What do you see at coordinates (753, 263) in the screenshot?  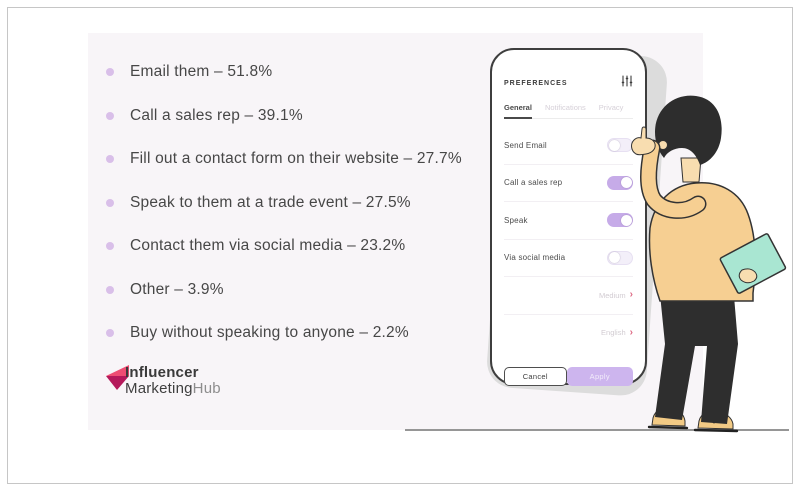 I see `book` at bounding box center [753, 263].